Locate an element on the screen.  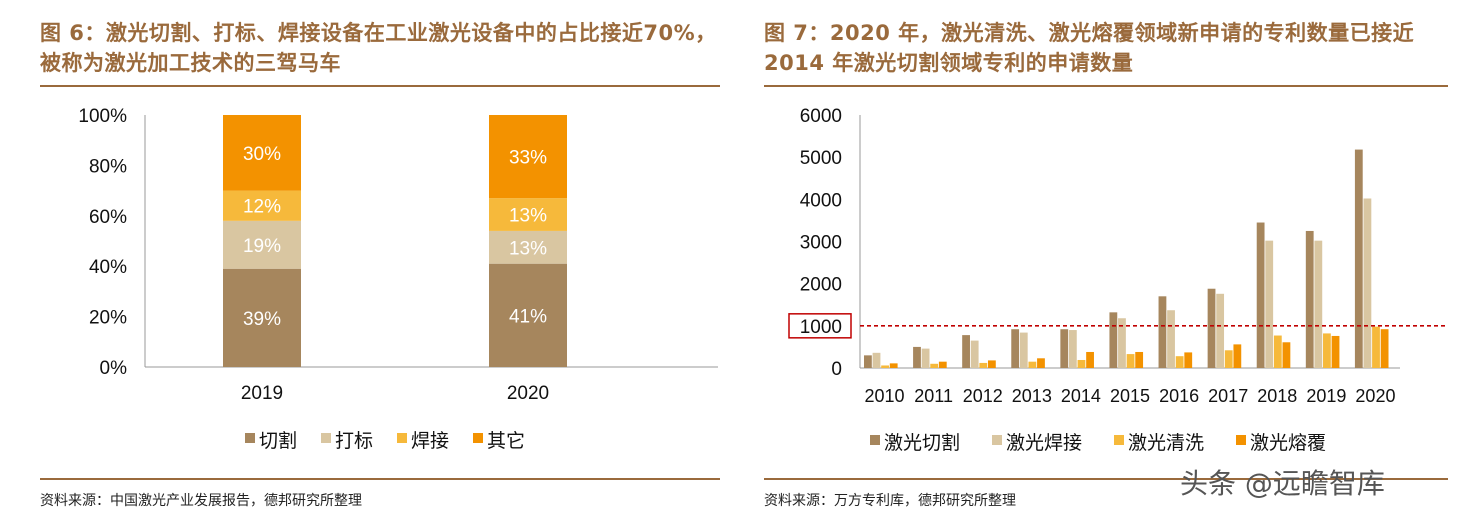
y-tick-label: 40% is located at coordinates (108, 267).